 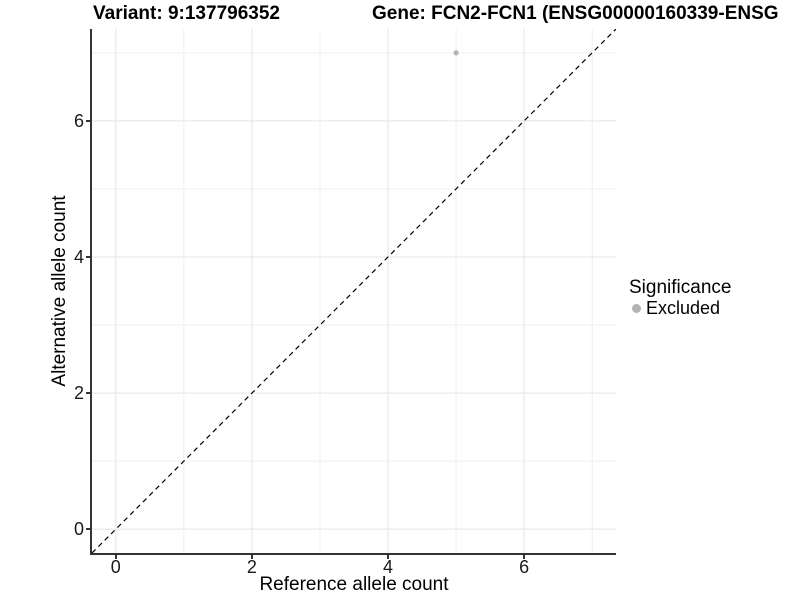 I want to click on variant-title: Variant: 9:137796352, so click(x=186, y=13).